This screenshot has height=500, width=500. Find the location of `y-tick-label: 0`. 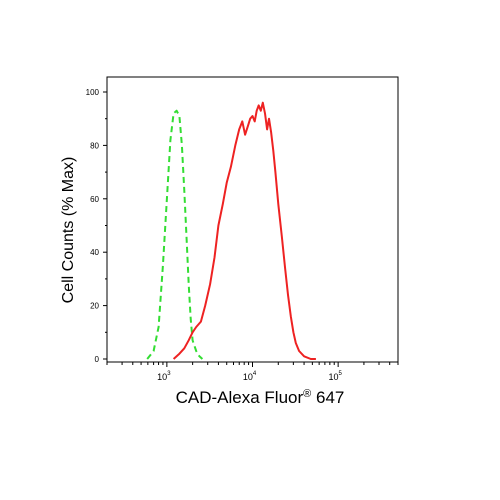

y-tick-label: 0 is located at coordinates (97, 359).